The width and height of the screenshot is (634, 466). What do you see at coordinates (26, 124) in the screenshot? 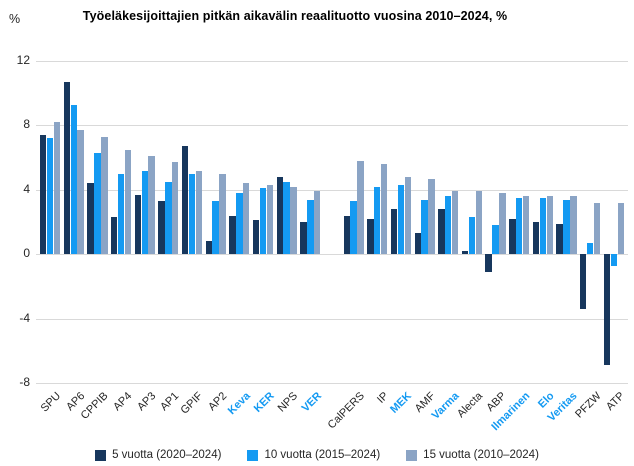
I see `y-tick-label: 8` at bounding box center [26, 124].